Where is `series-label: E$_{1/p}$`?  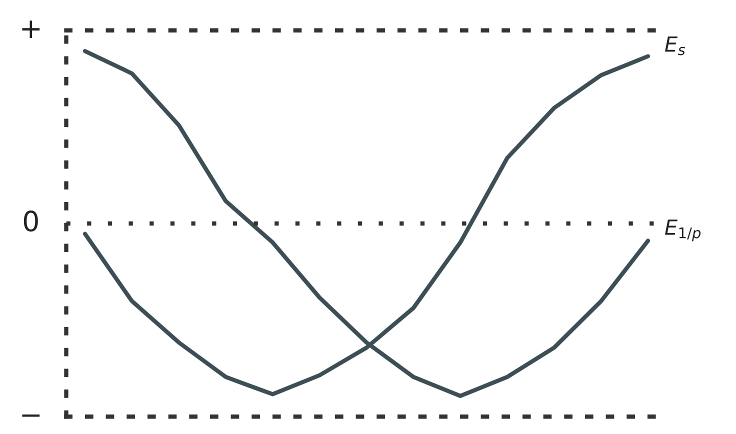 series-label: E$_{1/p}$ is located at coordinates (682, 231).